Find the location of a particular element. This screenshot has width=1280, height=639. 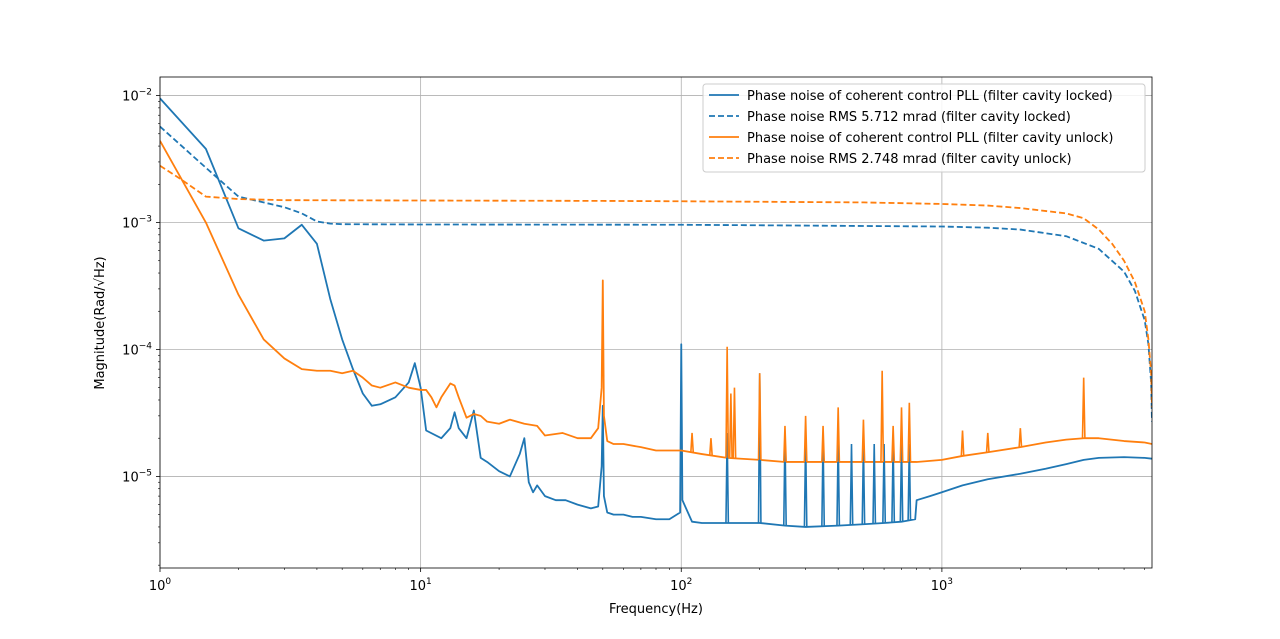

y-tick-label: 10⁻² is located at coordinates (137, 96).